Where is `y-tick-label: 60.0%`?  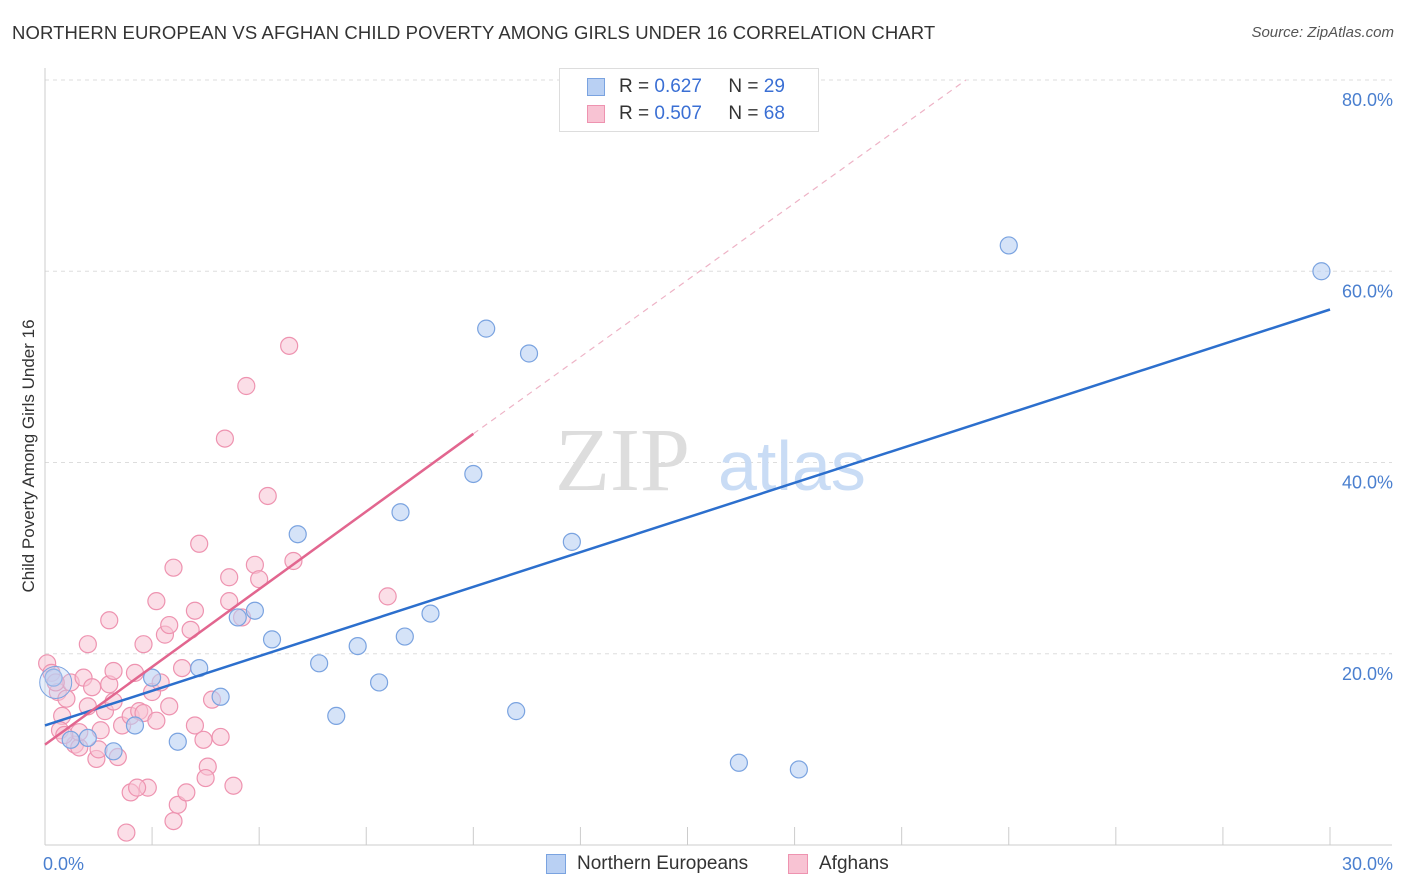
y-tick-label: 60.0% is located at coordinates (1367, 291).